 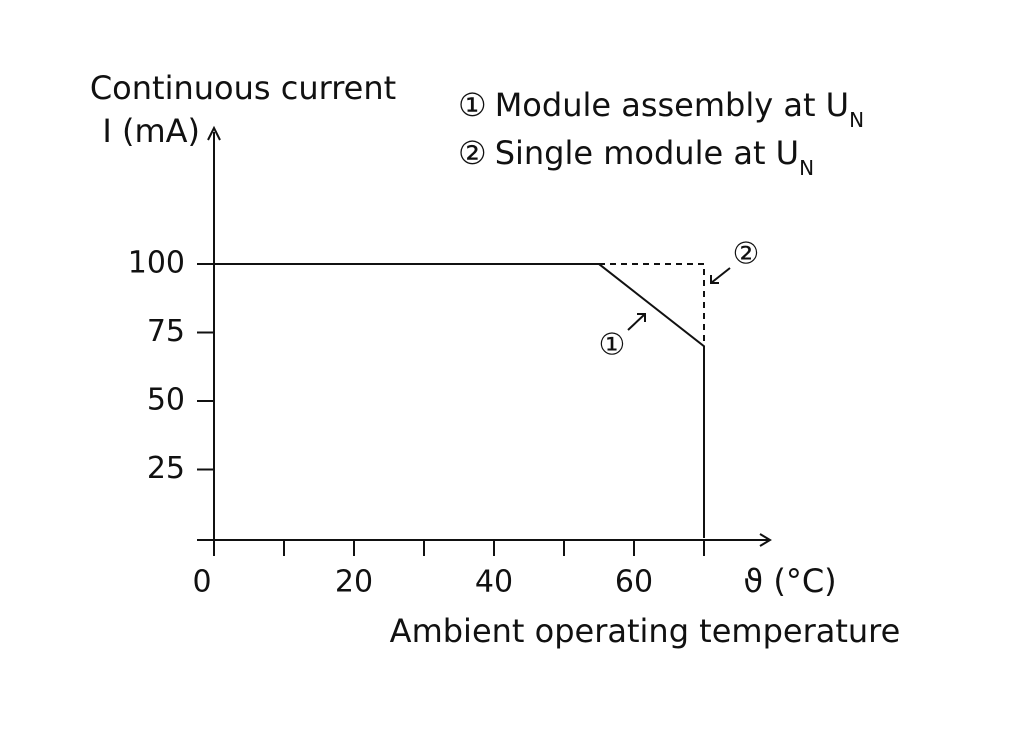 I want to click on series-line, so click(x=652, y=305).